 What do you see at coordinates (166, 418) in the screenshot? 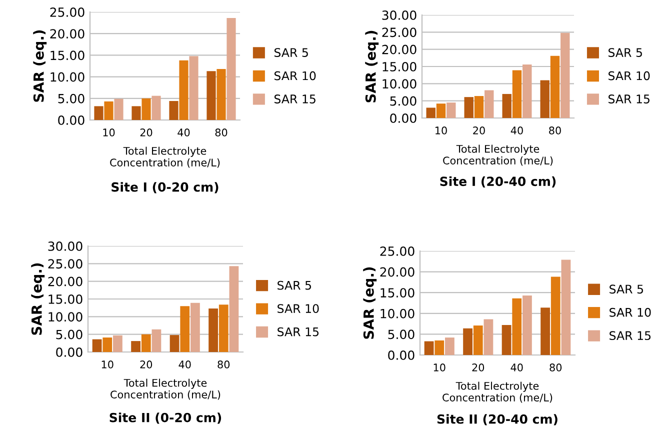
I see `text: Site II (0-20 cm)` at bounding box center [166, 418].